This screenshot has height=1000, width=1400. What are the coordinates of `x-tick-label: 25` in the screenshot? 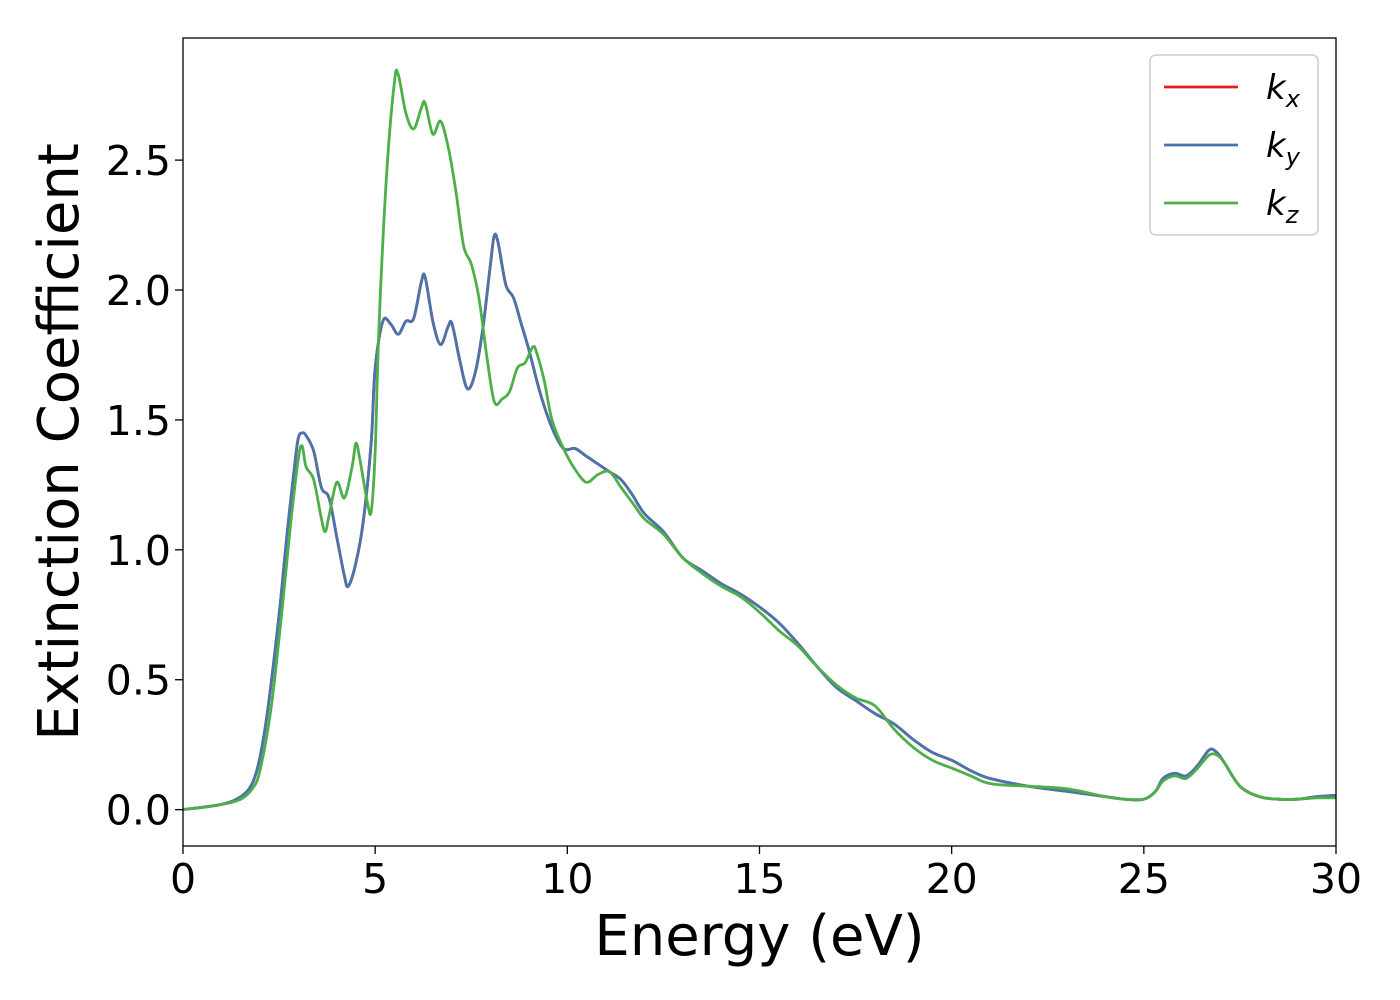 It's located at (1144, 879).